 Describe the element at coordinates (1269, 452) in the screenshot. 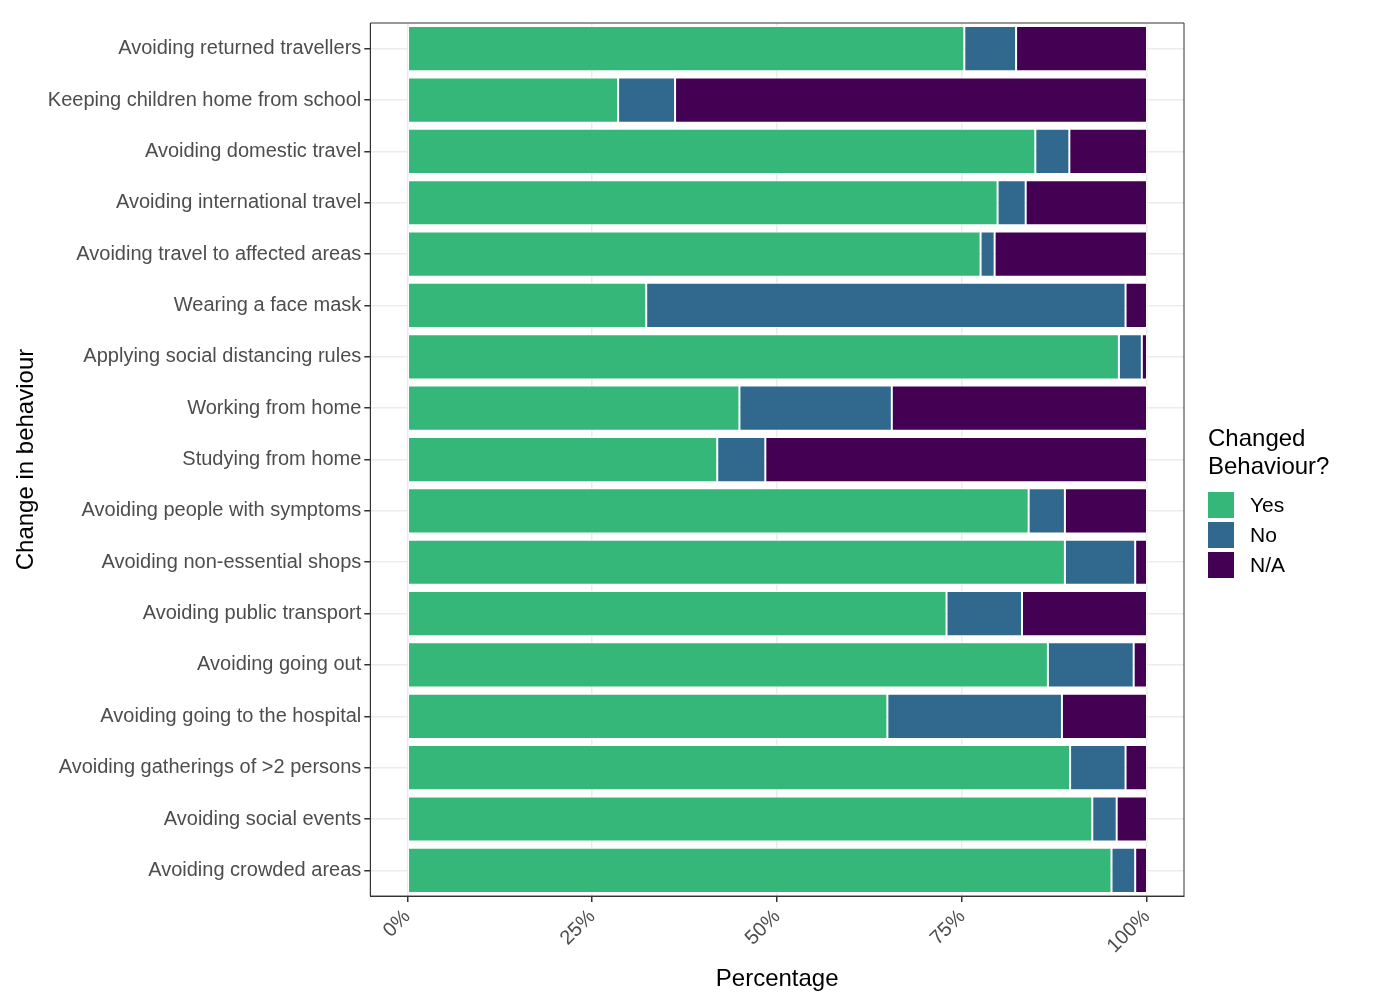

I see `legend-title: Changed Behaviour?` at that location.